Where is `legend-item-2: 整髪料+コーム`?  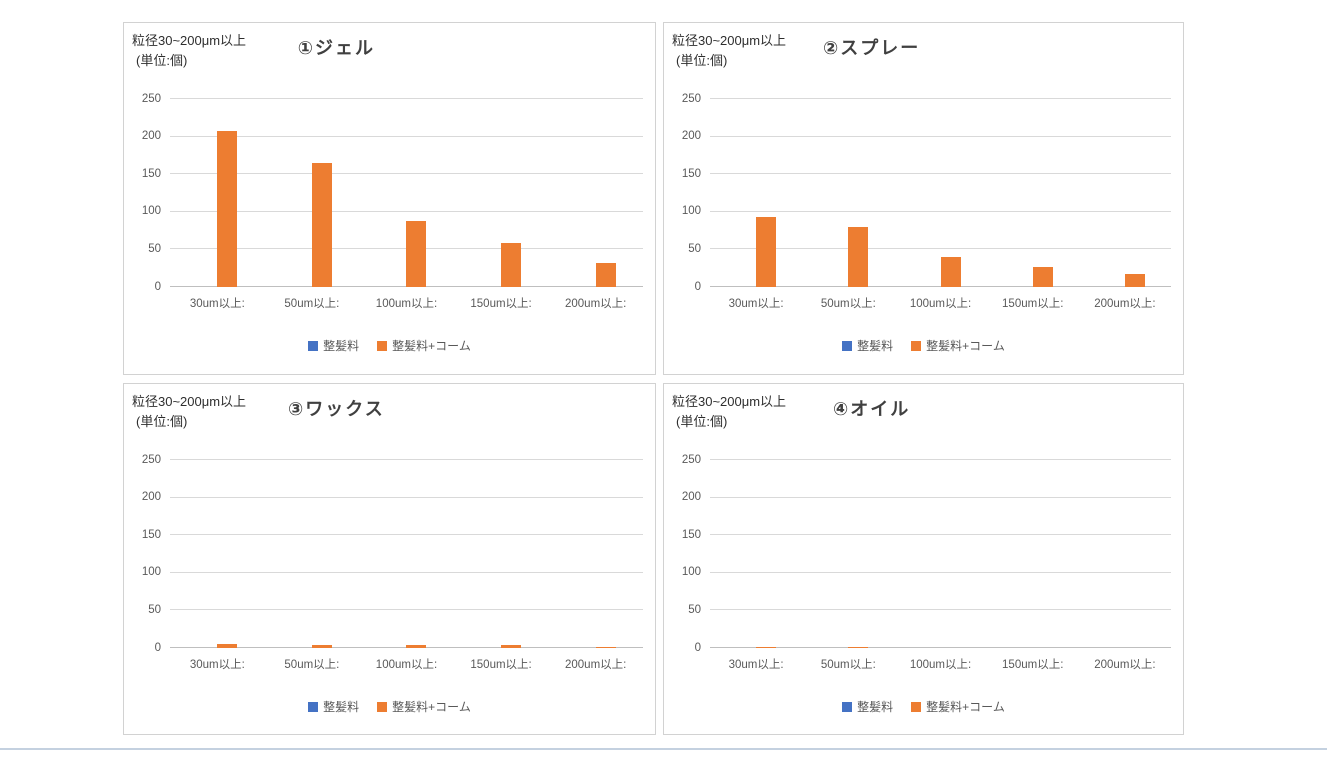
legend-item-2: 整髪料+コーム is located at coordinates (424, 345).